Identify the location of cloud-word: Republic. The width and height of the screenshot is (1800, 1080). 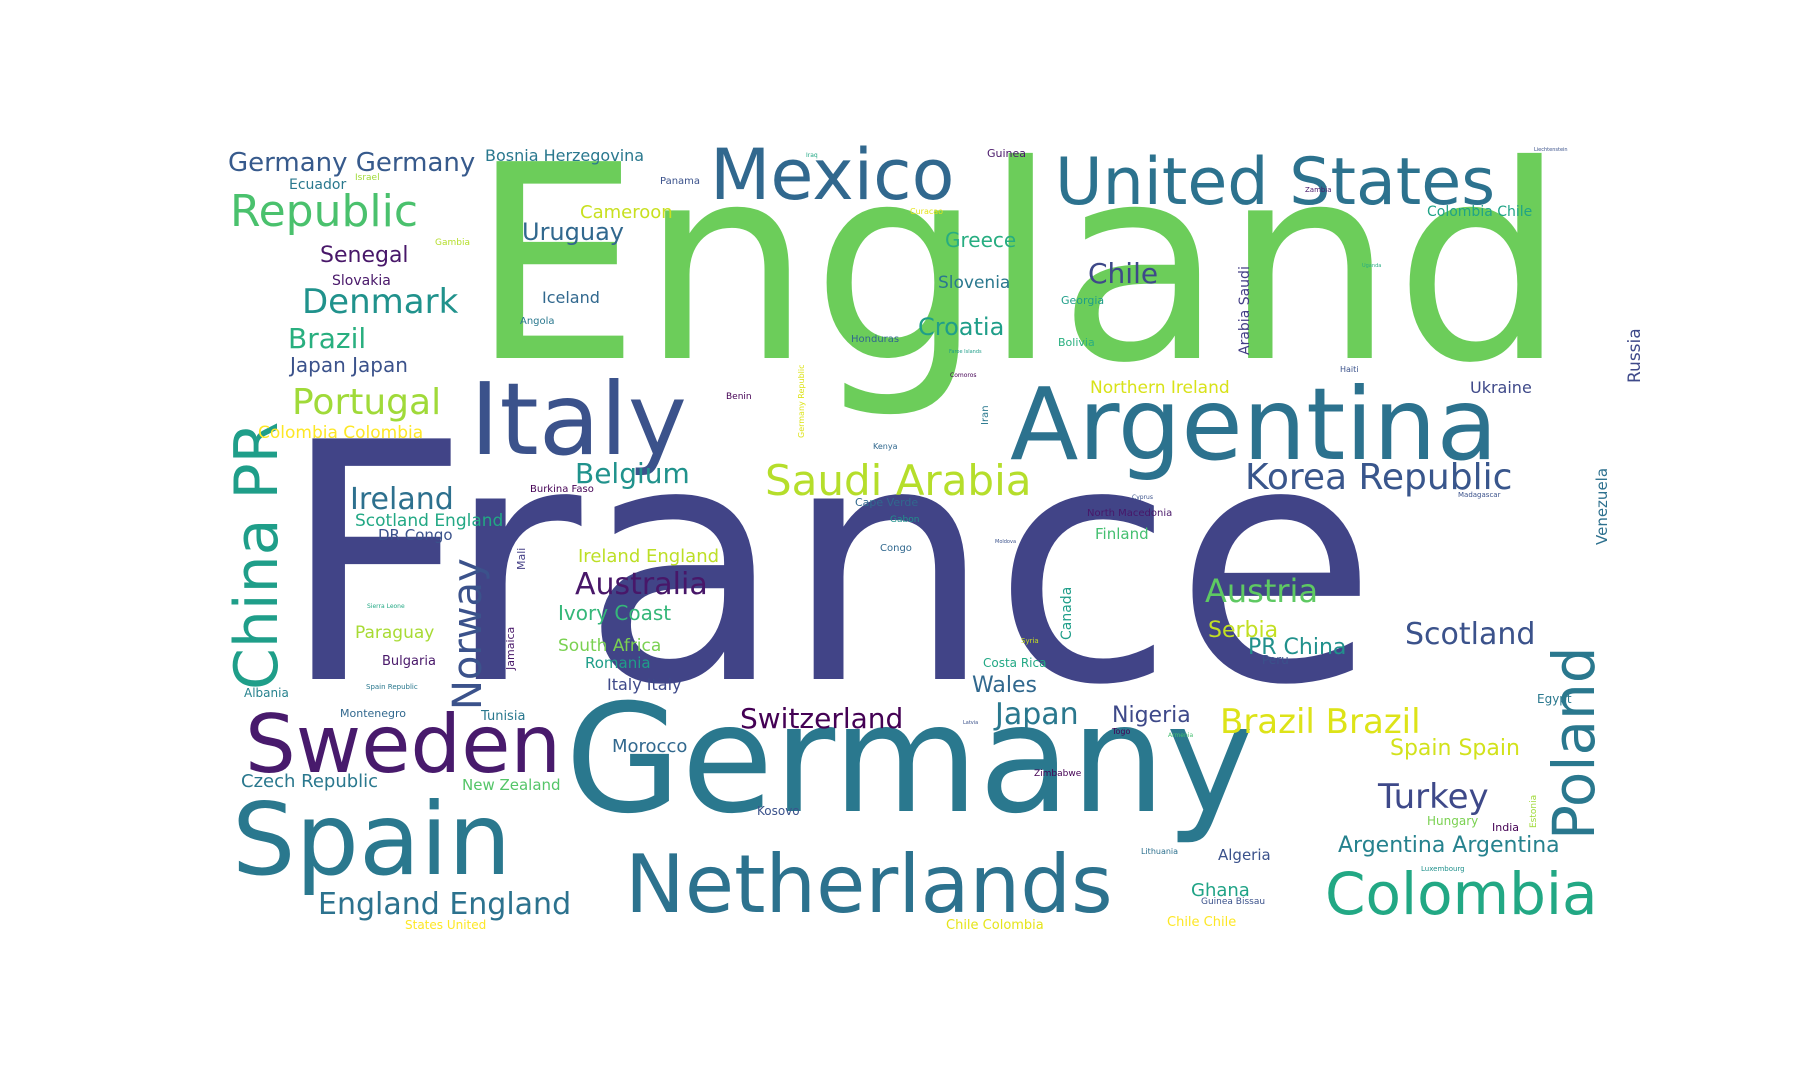
(324, 211).